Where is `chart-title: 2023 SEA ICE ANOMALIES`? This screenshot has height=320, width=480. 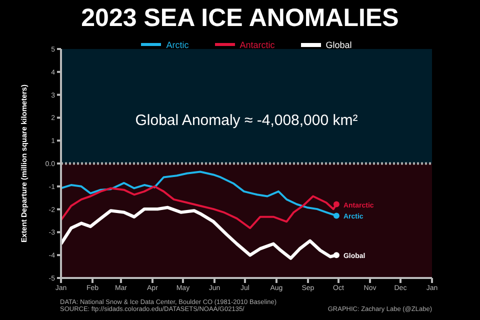
chart-title: 2023 SEA ICE ANOMALIES is located at coordinates (240, 18).